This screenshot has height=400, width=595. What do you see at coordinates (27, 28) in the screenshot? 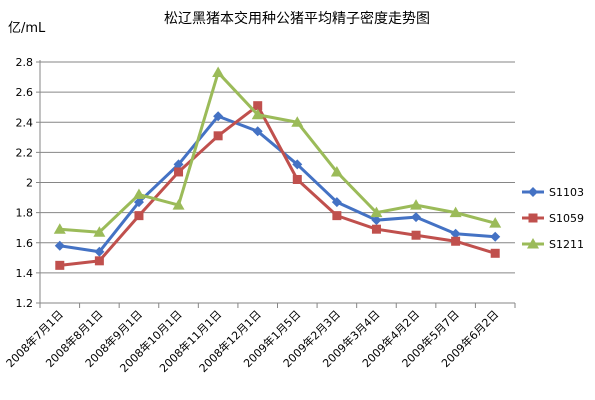
I see `y-axis-unit-label: 亿/mL` at bounding box center [27, 28].